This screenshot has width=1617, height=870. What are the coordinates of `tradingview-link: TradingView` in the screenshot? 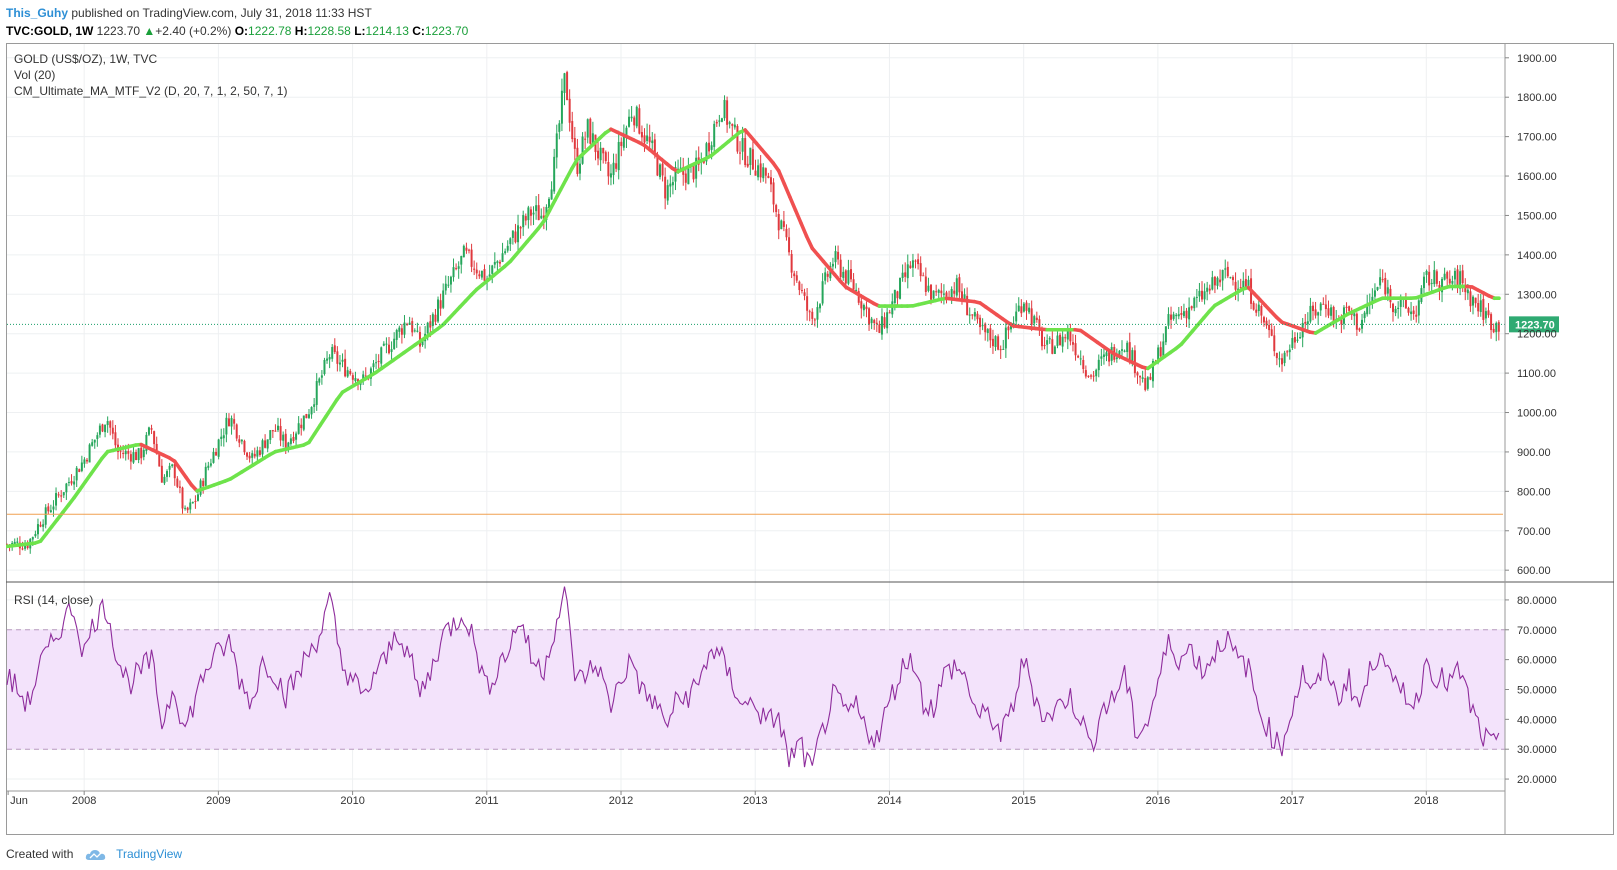 It's located at (149, 854).